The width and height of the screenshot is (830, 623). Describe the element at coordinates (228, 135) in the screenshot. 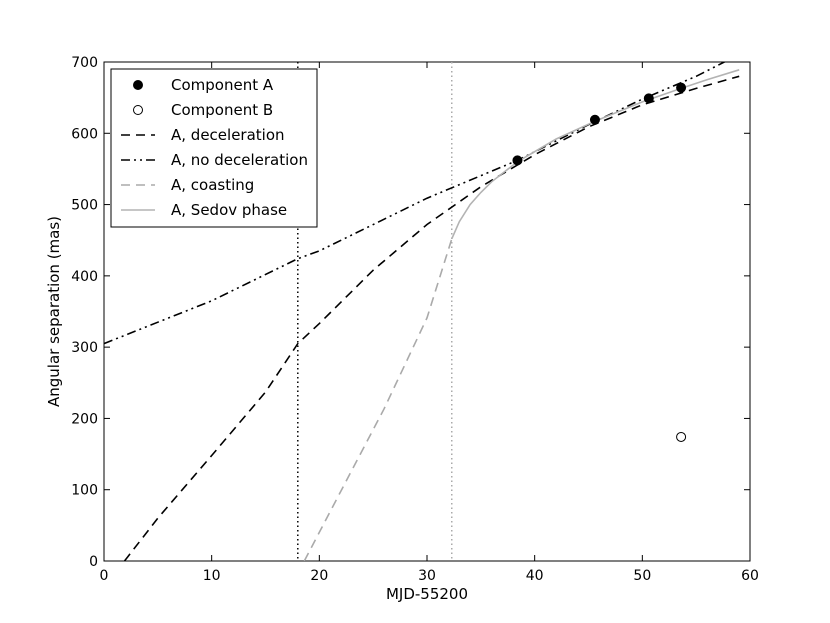

I see `legend-label: A, deceleration` at that location.